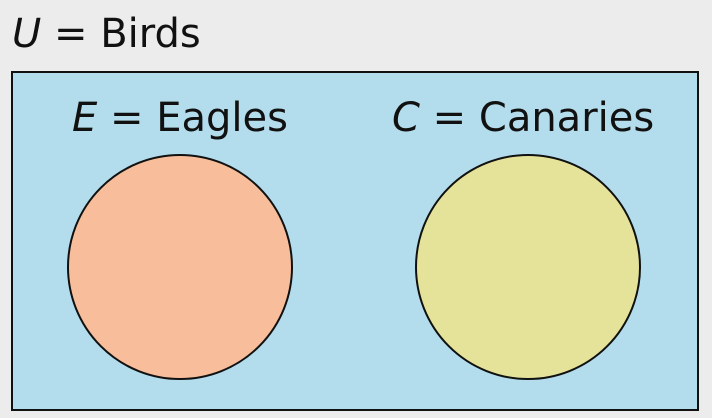  Describe the element at coordinates (71, 34) in the screenshot. I see `universe-equals: =` at that location.